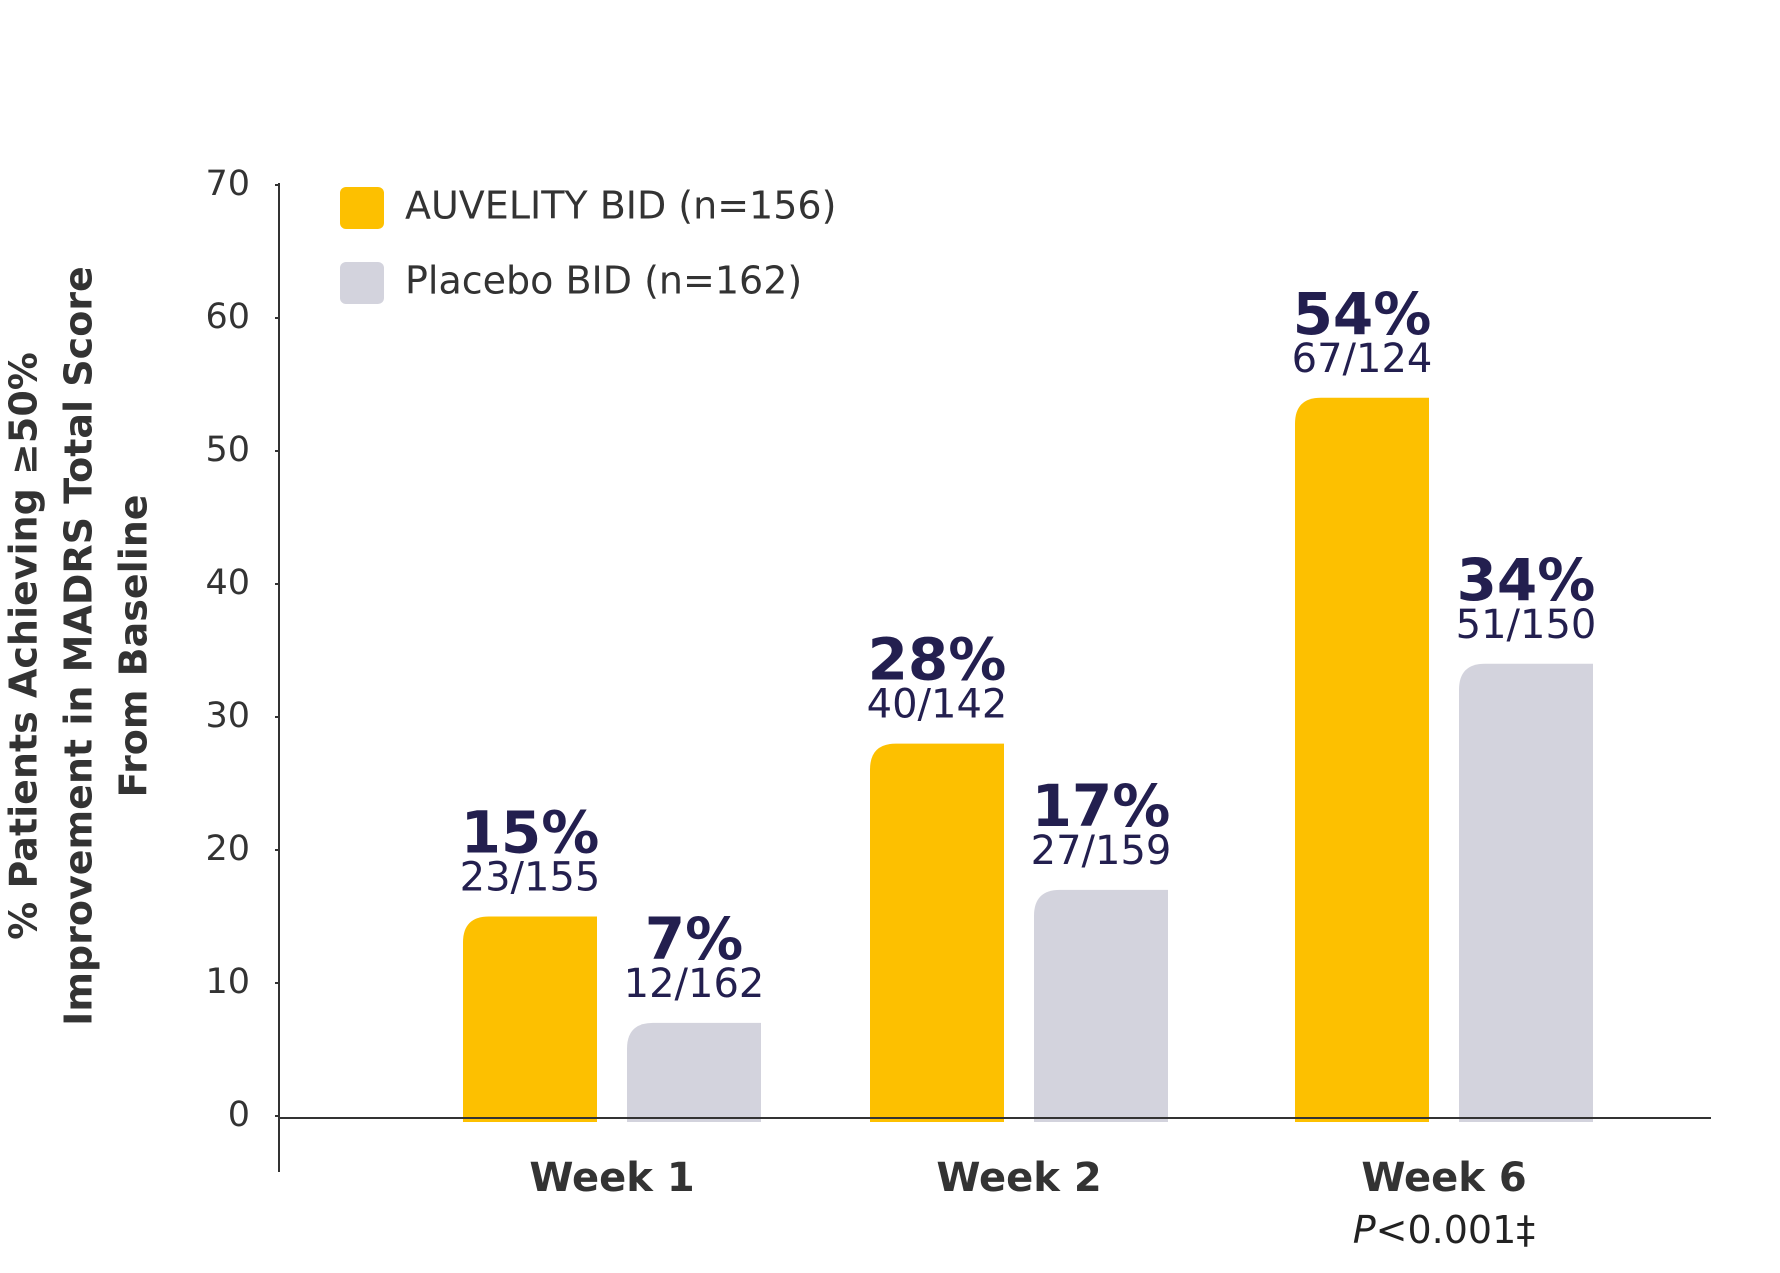 This screenshot has width=1780, height=1273. I want to click on y-tick-label: 10, so click(227, 982).